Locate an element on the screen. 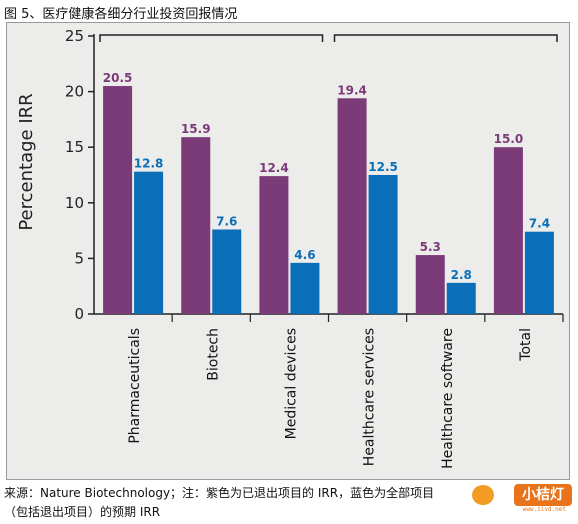 This screenshot has width=578, height=524. data-label: 12.4 is located at coordinates (274, 168).